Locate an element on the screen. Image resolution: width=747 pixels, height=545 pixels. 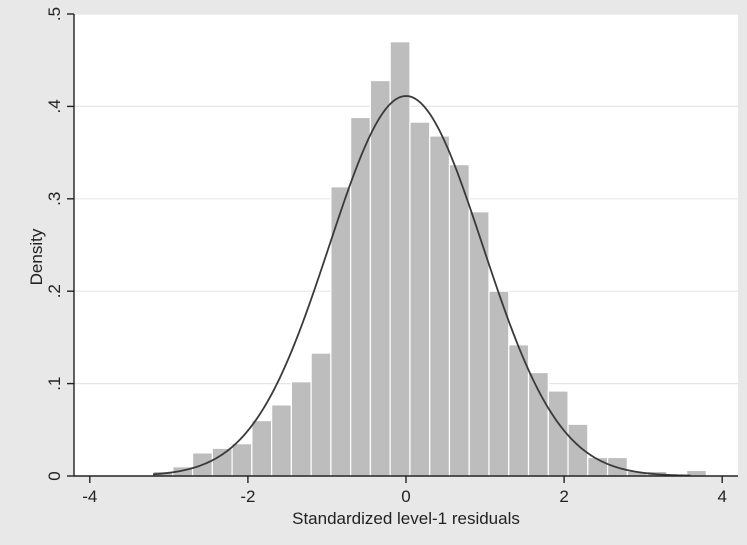
y-tick-label: .2 is located at coordinates (54, 291).